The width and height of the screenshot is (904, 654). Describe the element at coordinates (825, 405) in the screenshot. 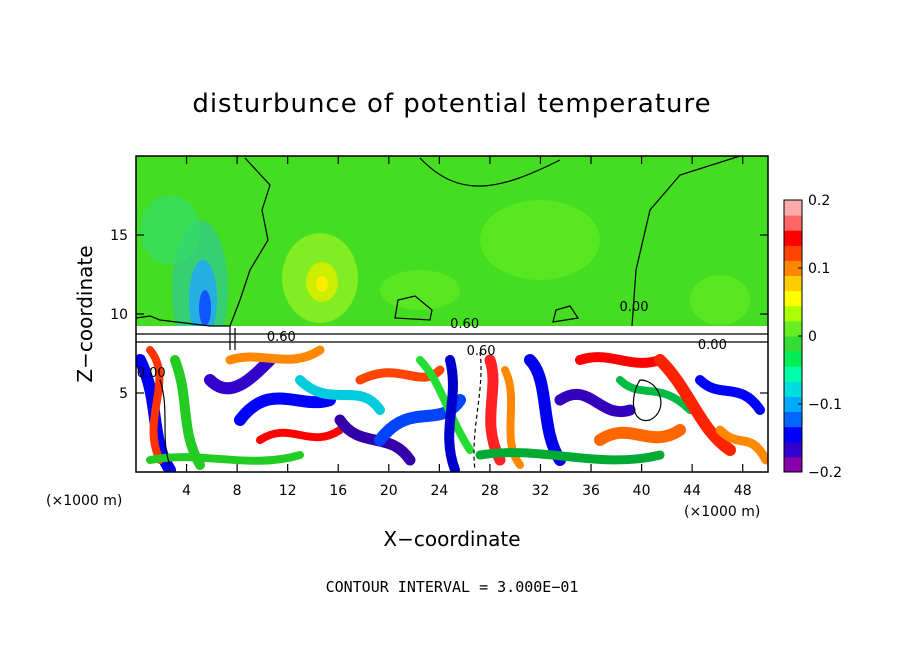

I see `colorbar-tick-label: −0.1` at that location.